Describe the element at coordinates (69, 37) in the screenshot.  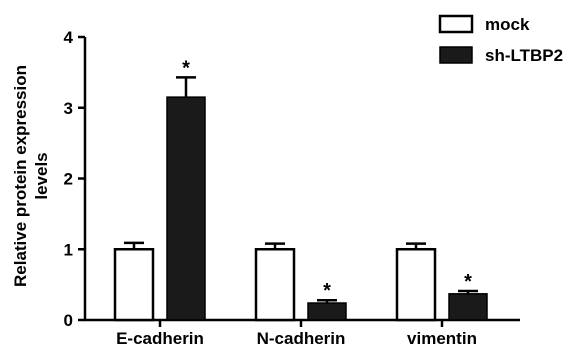
I see `y-tick-label: 4` at that location.